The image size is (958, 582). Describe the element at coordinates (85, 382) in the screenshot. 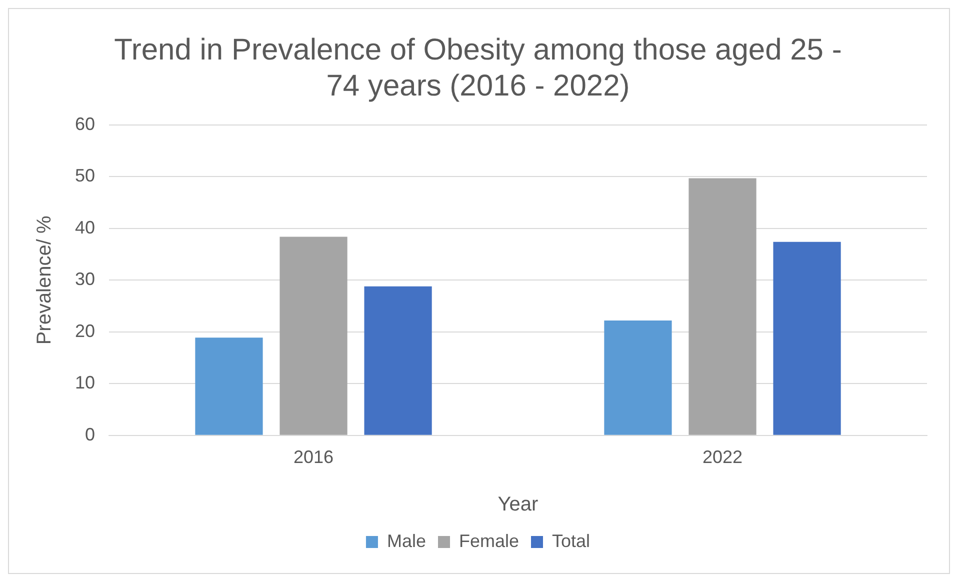

I see `y-tick-label: 10` at that location.